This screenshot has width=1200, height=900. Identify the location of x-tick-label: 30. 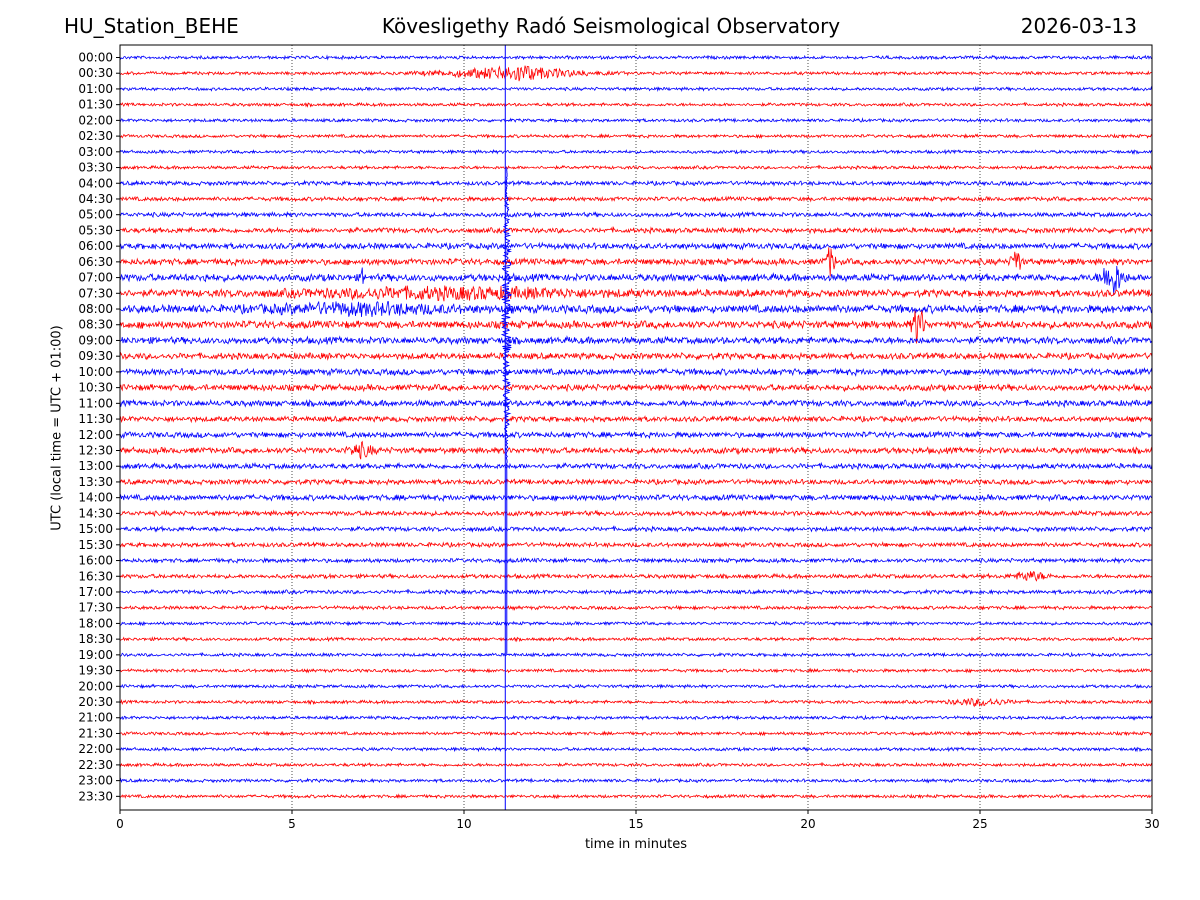
(1151, 824).